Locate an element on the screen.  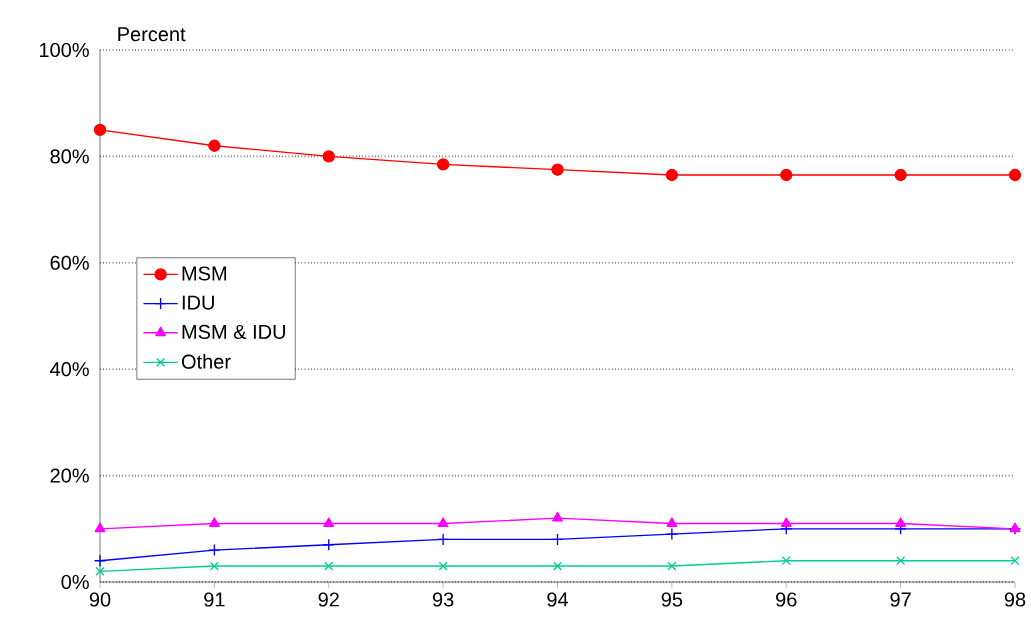
y-tick-label: 80% is located at coordinates (69, 156).